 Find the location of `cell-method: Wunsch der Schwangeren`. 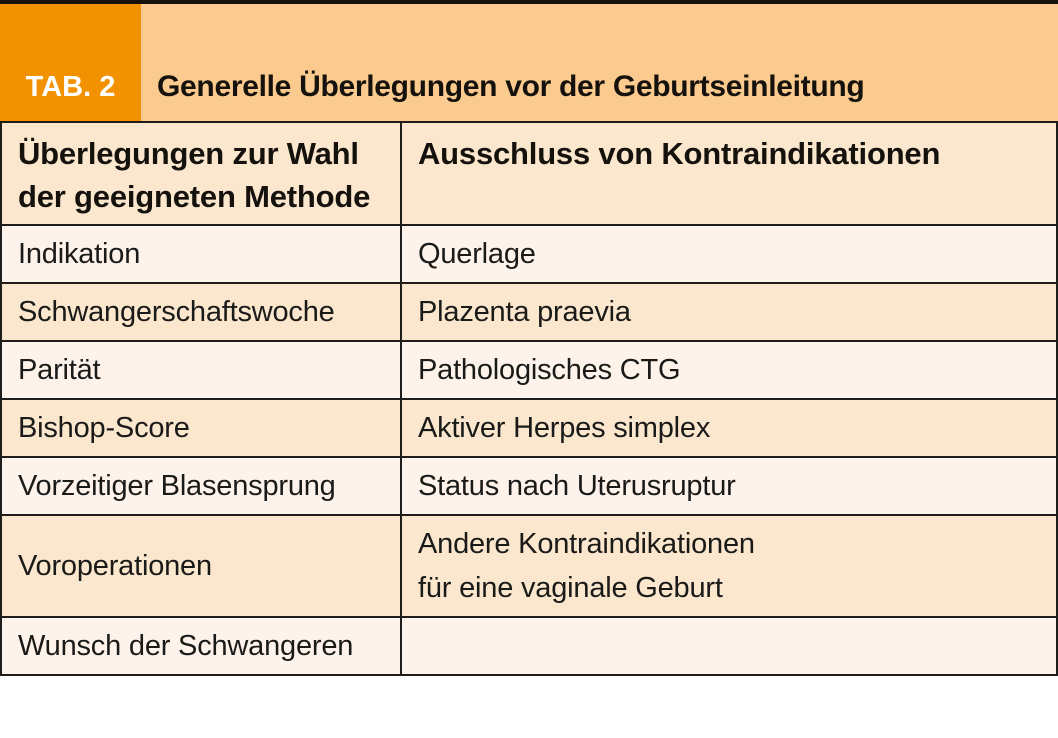

cell-method: Wunsch der Schwangeren is located at coordinates (202, 646).